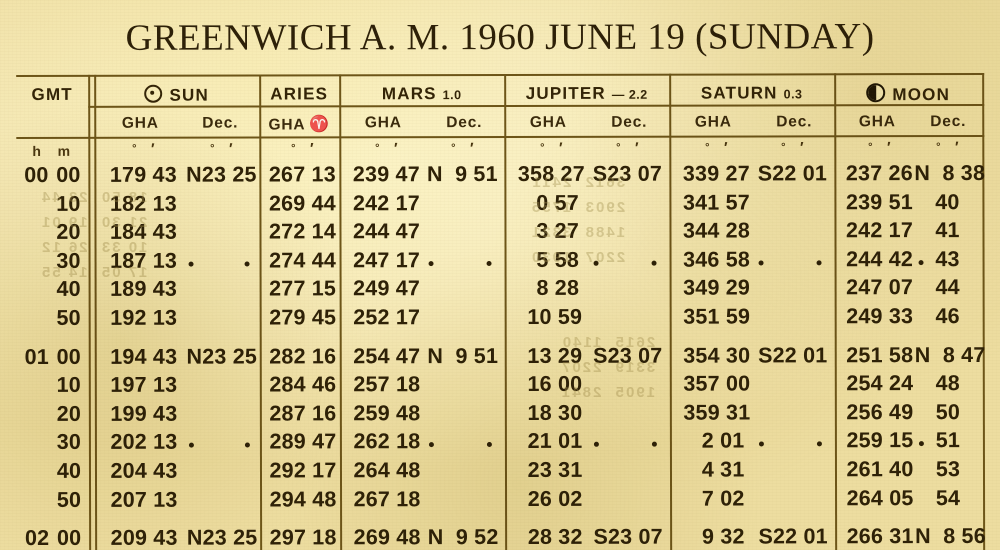 The image size is (1000, 550). I want to click on gmt-minute-01-40: 40, so click(69, 470).